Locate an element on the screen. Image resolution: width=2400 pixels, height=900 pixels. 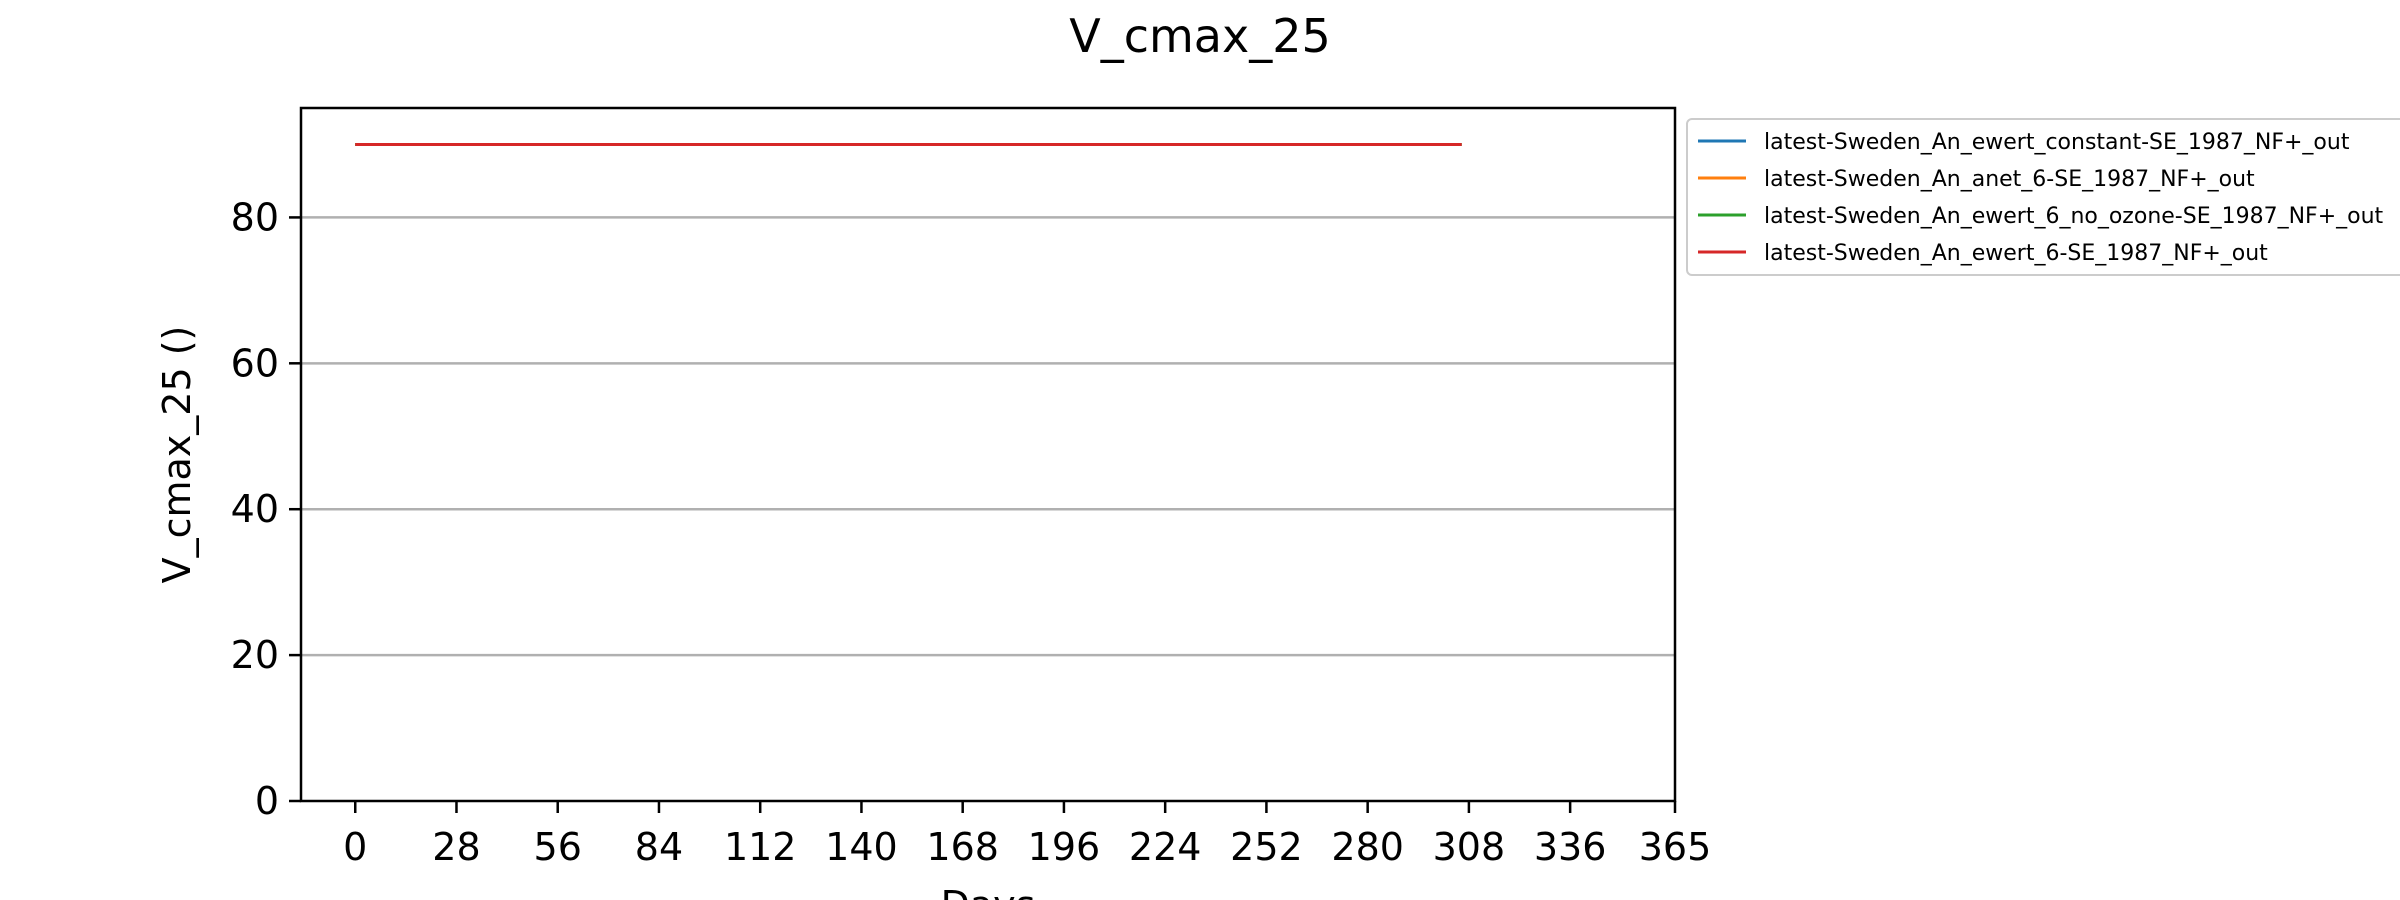
y-tick-label: 0 is located at coordinates (267, 801).